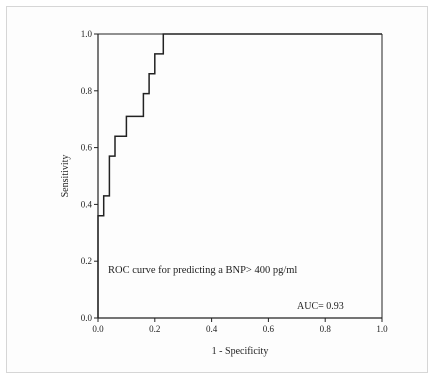 Image resolution: width=436 pixels, height=381 pixels. Describe the element at coordinates (87, 34) in the screenshot. I see `y-tick-label: 1.0` at that location.